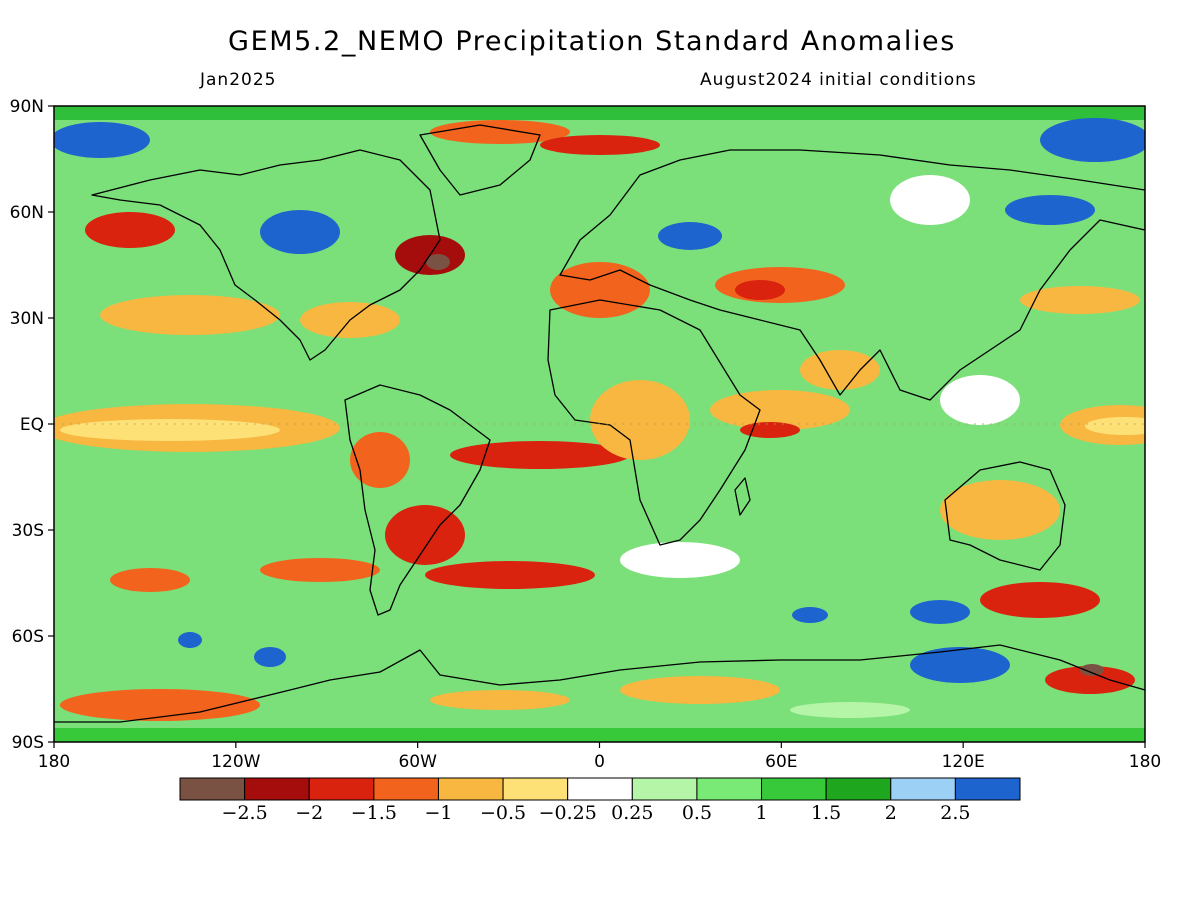 The image size is (1200, 900). What do you see at coordinates (742, 496) in the screenshot?
I see `coastline-madagascar` at bounding box center [742, 496].